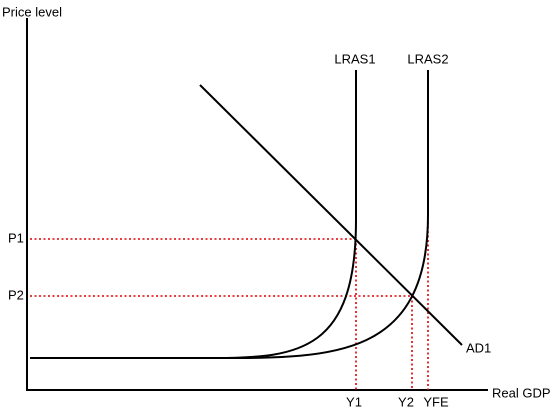 Image resolution: width=560 pixels, height=412 pixels. What do you see at coordinates (354, 58) in the screenshot?
I see `lras1-label: LRAS1` at bounding box center [354, 58].